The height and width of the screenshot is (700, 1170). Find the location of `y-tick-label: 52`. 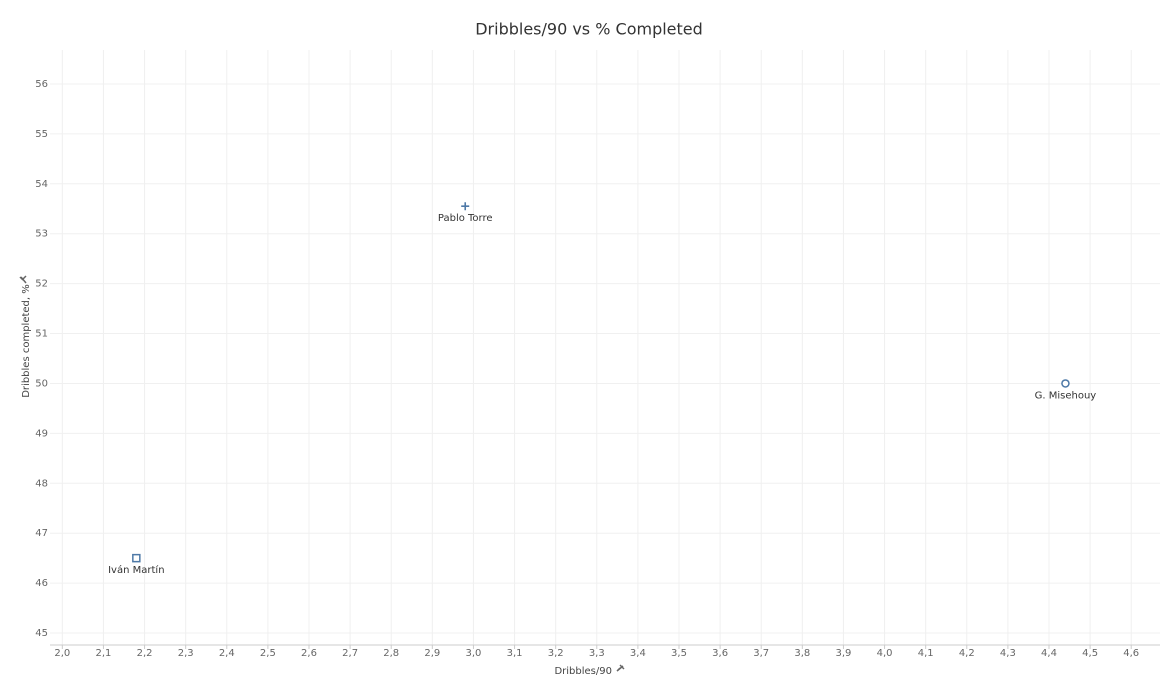

y-tick-label: 52 is located at coordinates (41, 284).